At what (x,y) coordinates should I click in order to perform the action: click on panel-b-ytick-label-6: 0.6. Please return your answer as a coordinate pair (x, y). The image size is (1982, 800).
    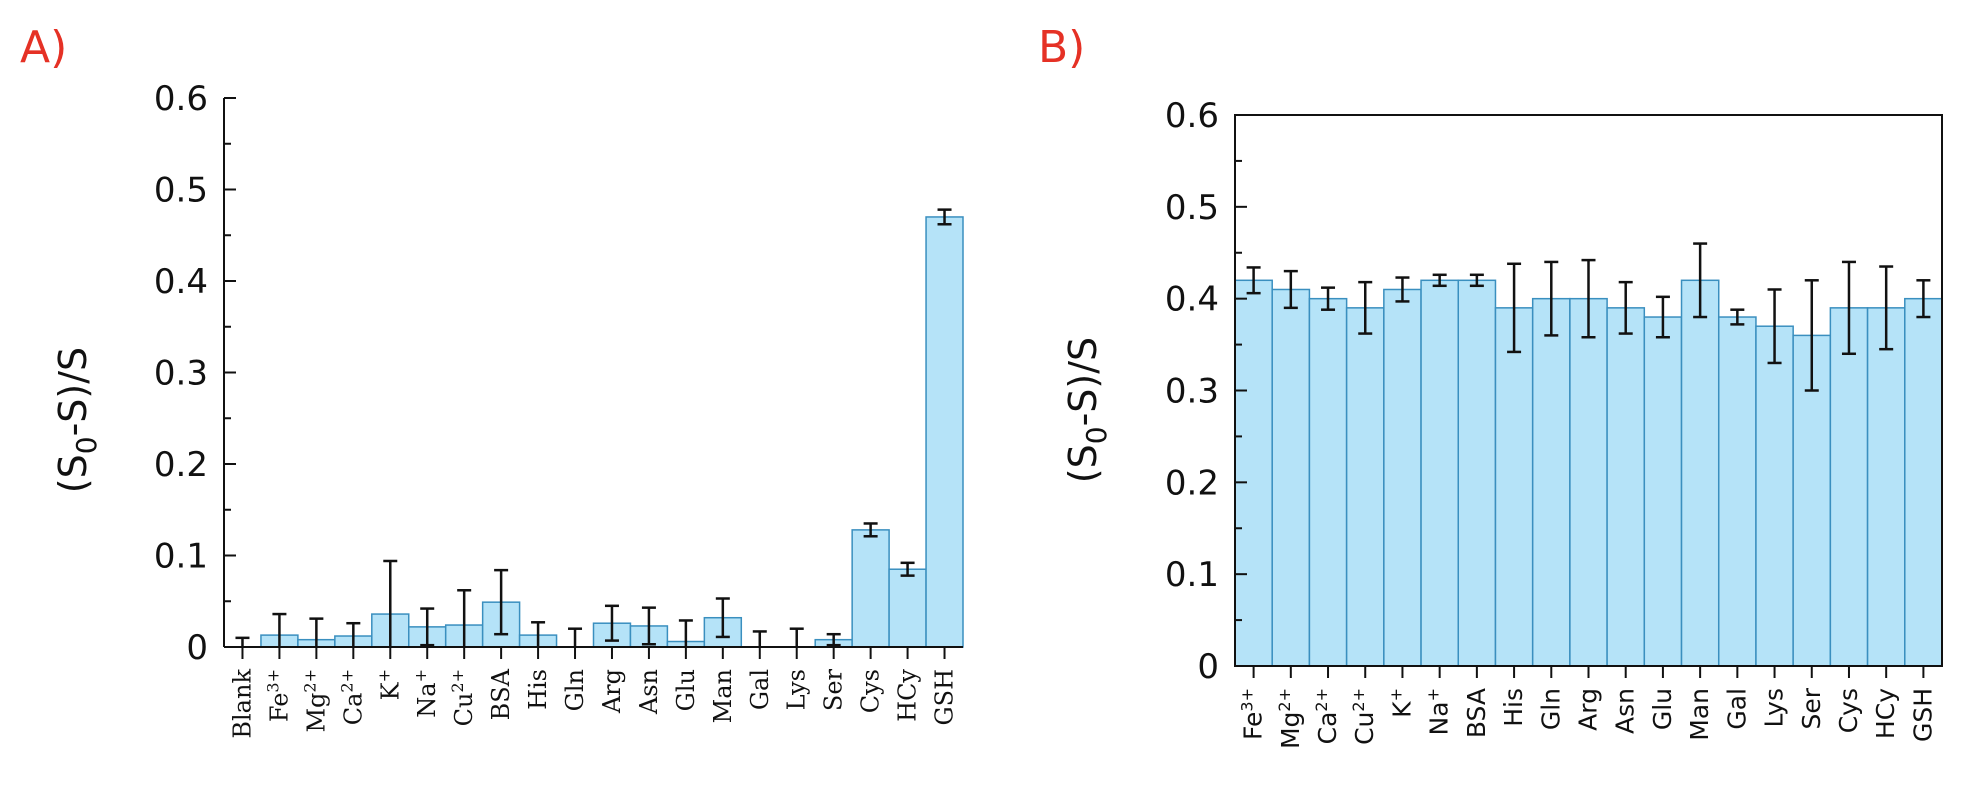
    Looking at the image, I should click on (1192, 116).